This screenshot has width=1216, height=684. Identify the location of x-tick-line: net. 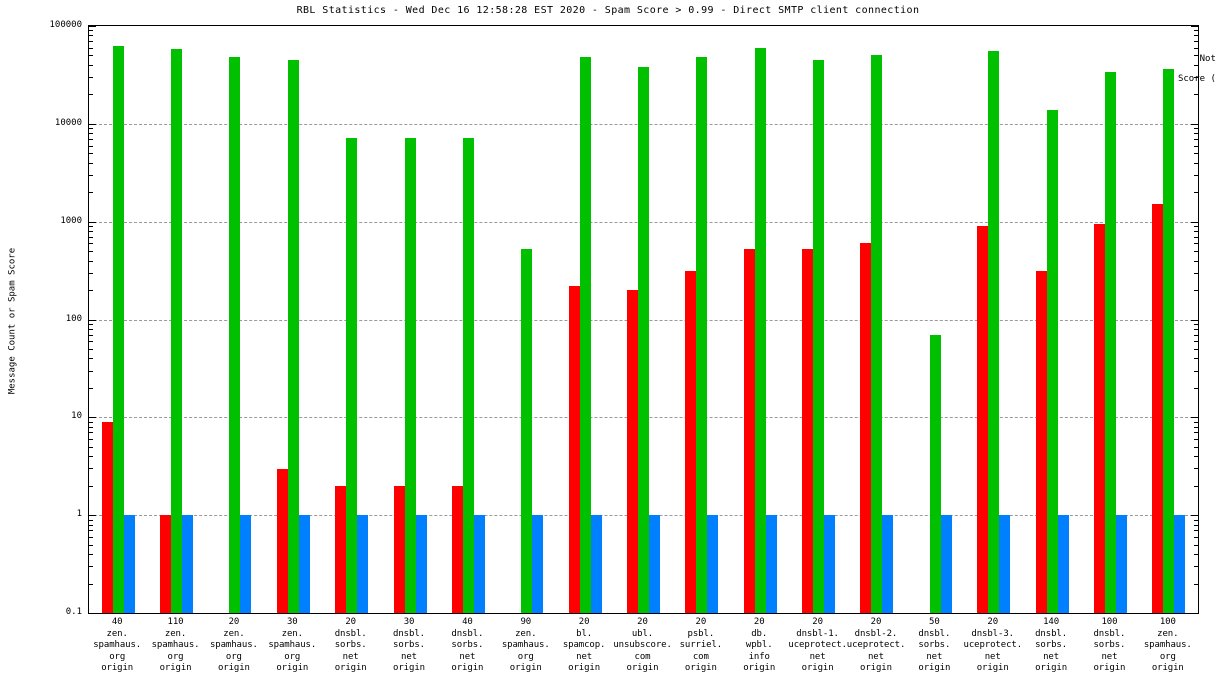
(467, 656).